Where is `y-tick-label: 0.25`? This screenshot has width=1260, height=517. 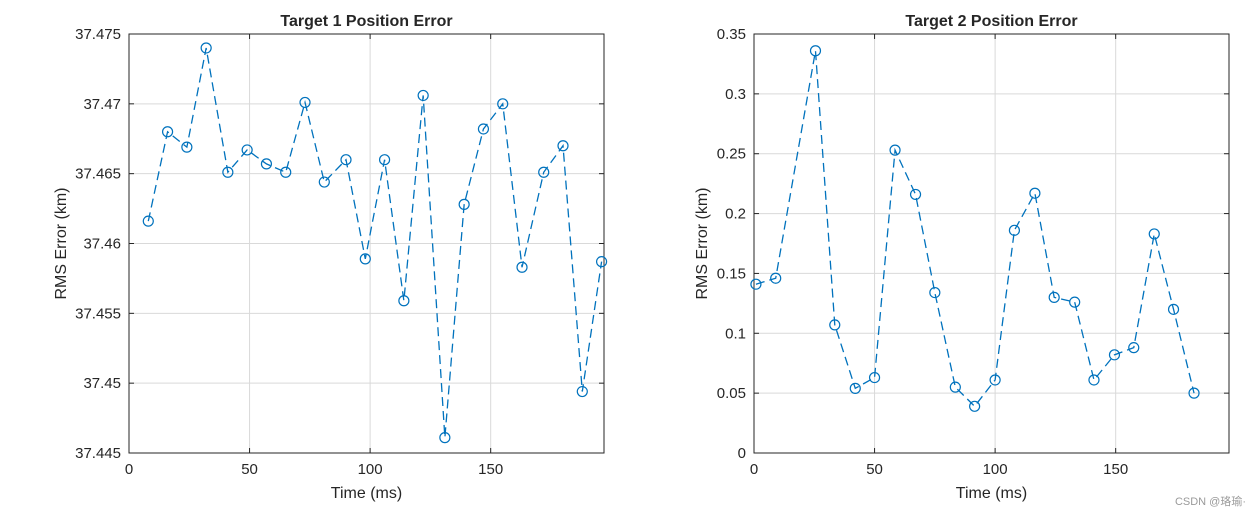
y-tick-label: 0.25 is located at coordinates (731, 154).